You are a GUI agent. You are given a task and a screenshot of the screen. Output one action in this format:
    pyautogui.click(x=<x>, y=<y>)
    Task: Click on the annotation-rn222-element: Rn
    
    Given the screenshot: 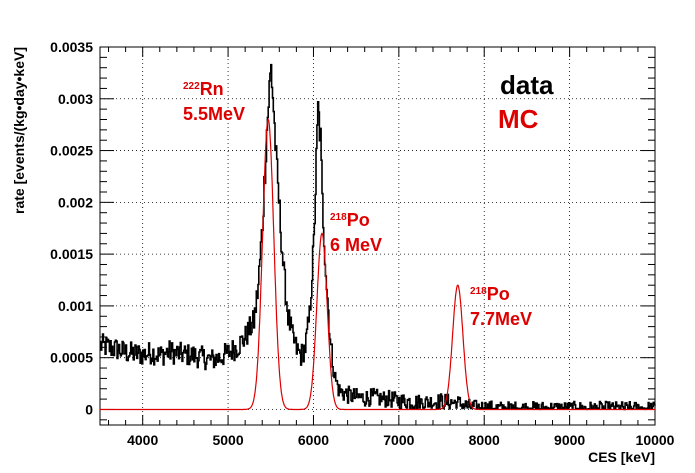 What is the action you would take?
    pyautogui.click(x=212, y=89)
    